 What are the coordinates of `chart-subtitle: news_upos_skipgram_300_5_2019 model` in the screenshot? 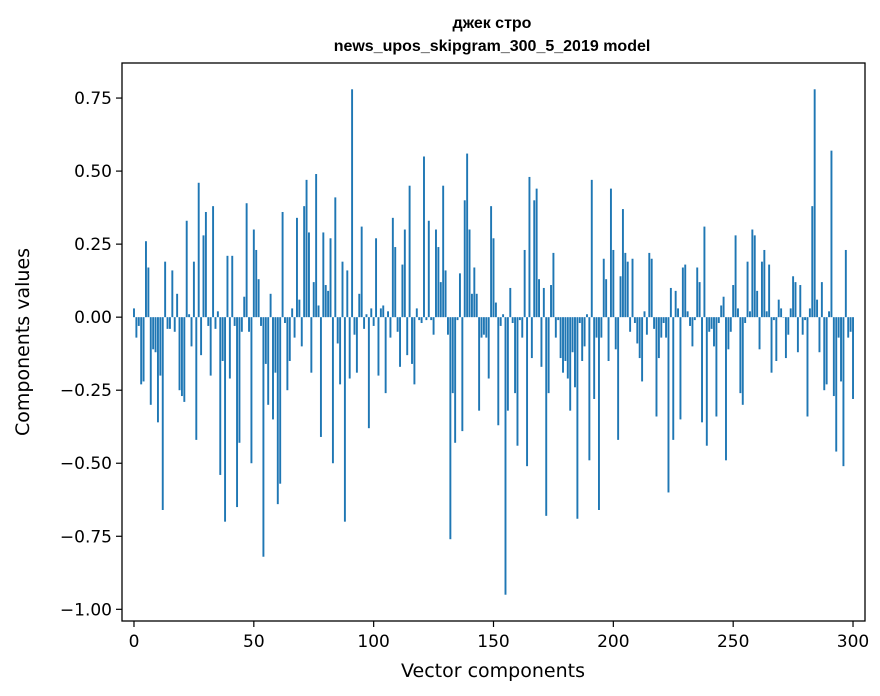 It's located at (492, 46).